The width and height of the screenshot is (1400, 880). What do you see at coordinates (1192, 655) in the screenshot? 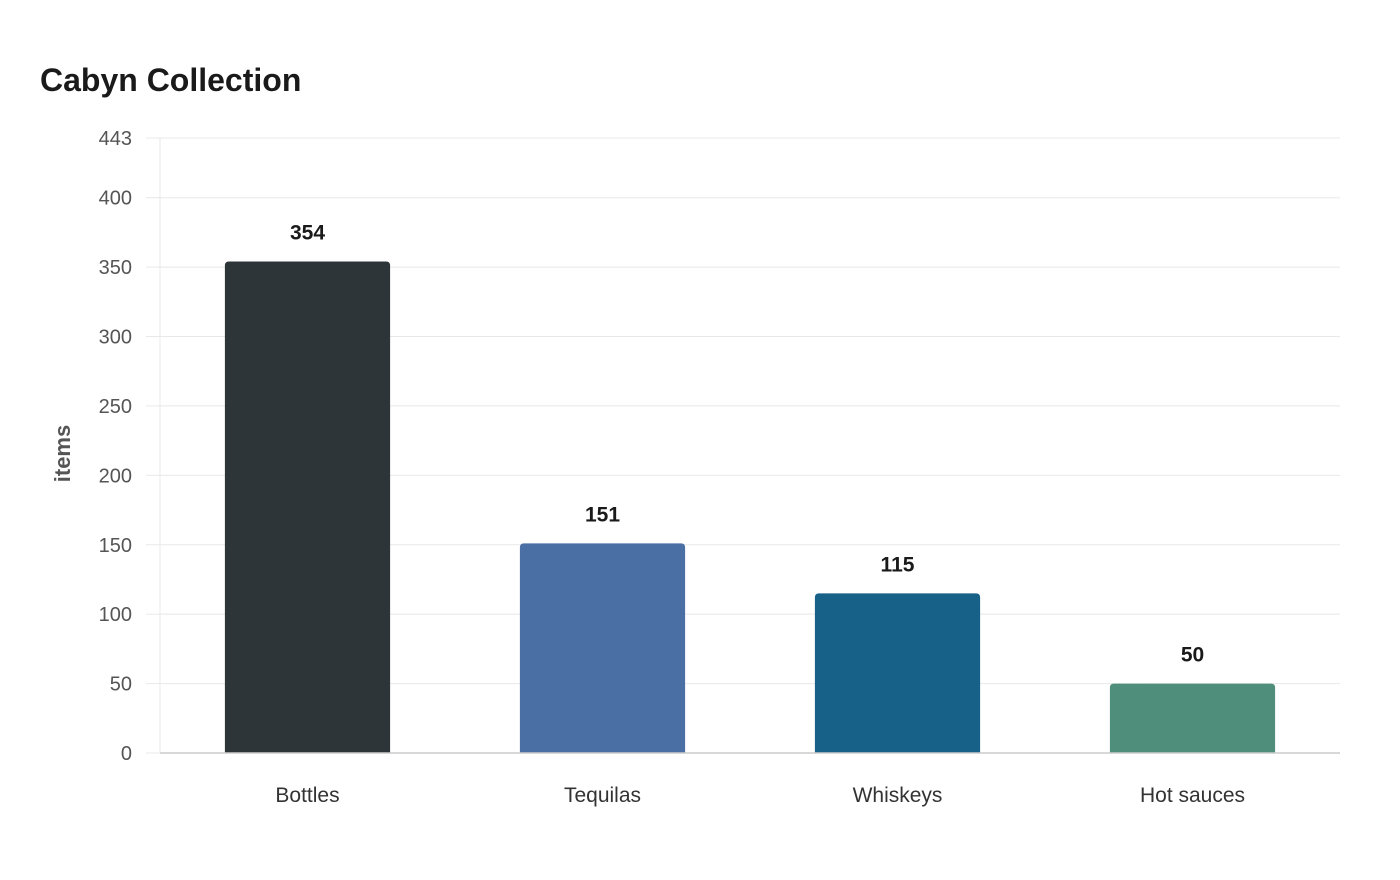
I see `bar-value-label: 50` at bounding box center [1192, 655].